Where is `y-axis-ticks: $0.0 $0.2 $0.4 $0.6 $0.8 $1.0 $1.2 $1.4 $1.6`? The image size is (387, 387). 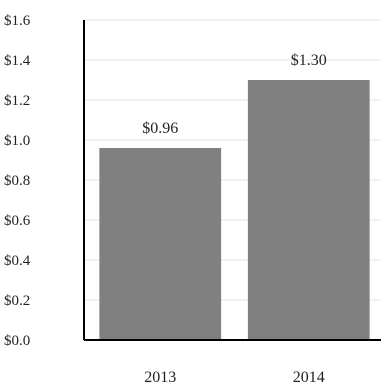 y-axis-ticks: $0.0 $0.2 $0.4 $0.6 $0.8 $1.0 $1.2 $1.4 $1.6 is located at coordinates (17, 181).